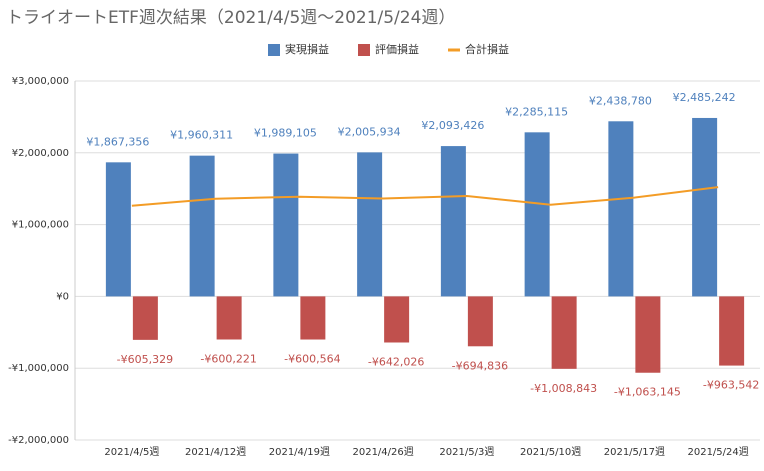 This screenshot has width=764, height=471. What do you see at coordinates (397, 49) in the screenshot?
I see `legend-label: 評価損益` at bounding box center [397, 49].